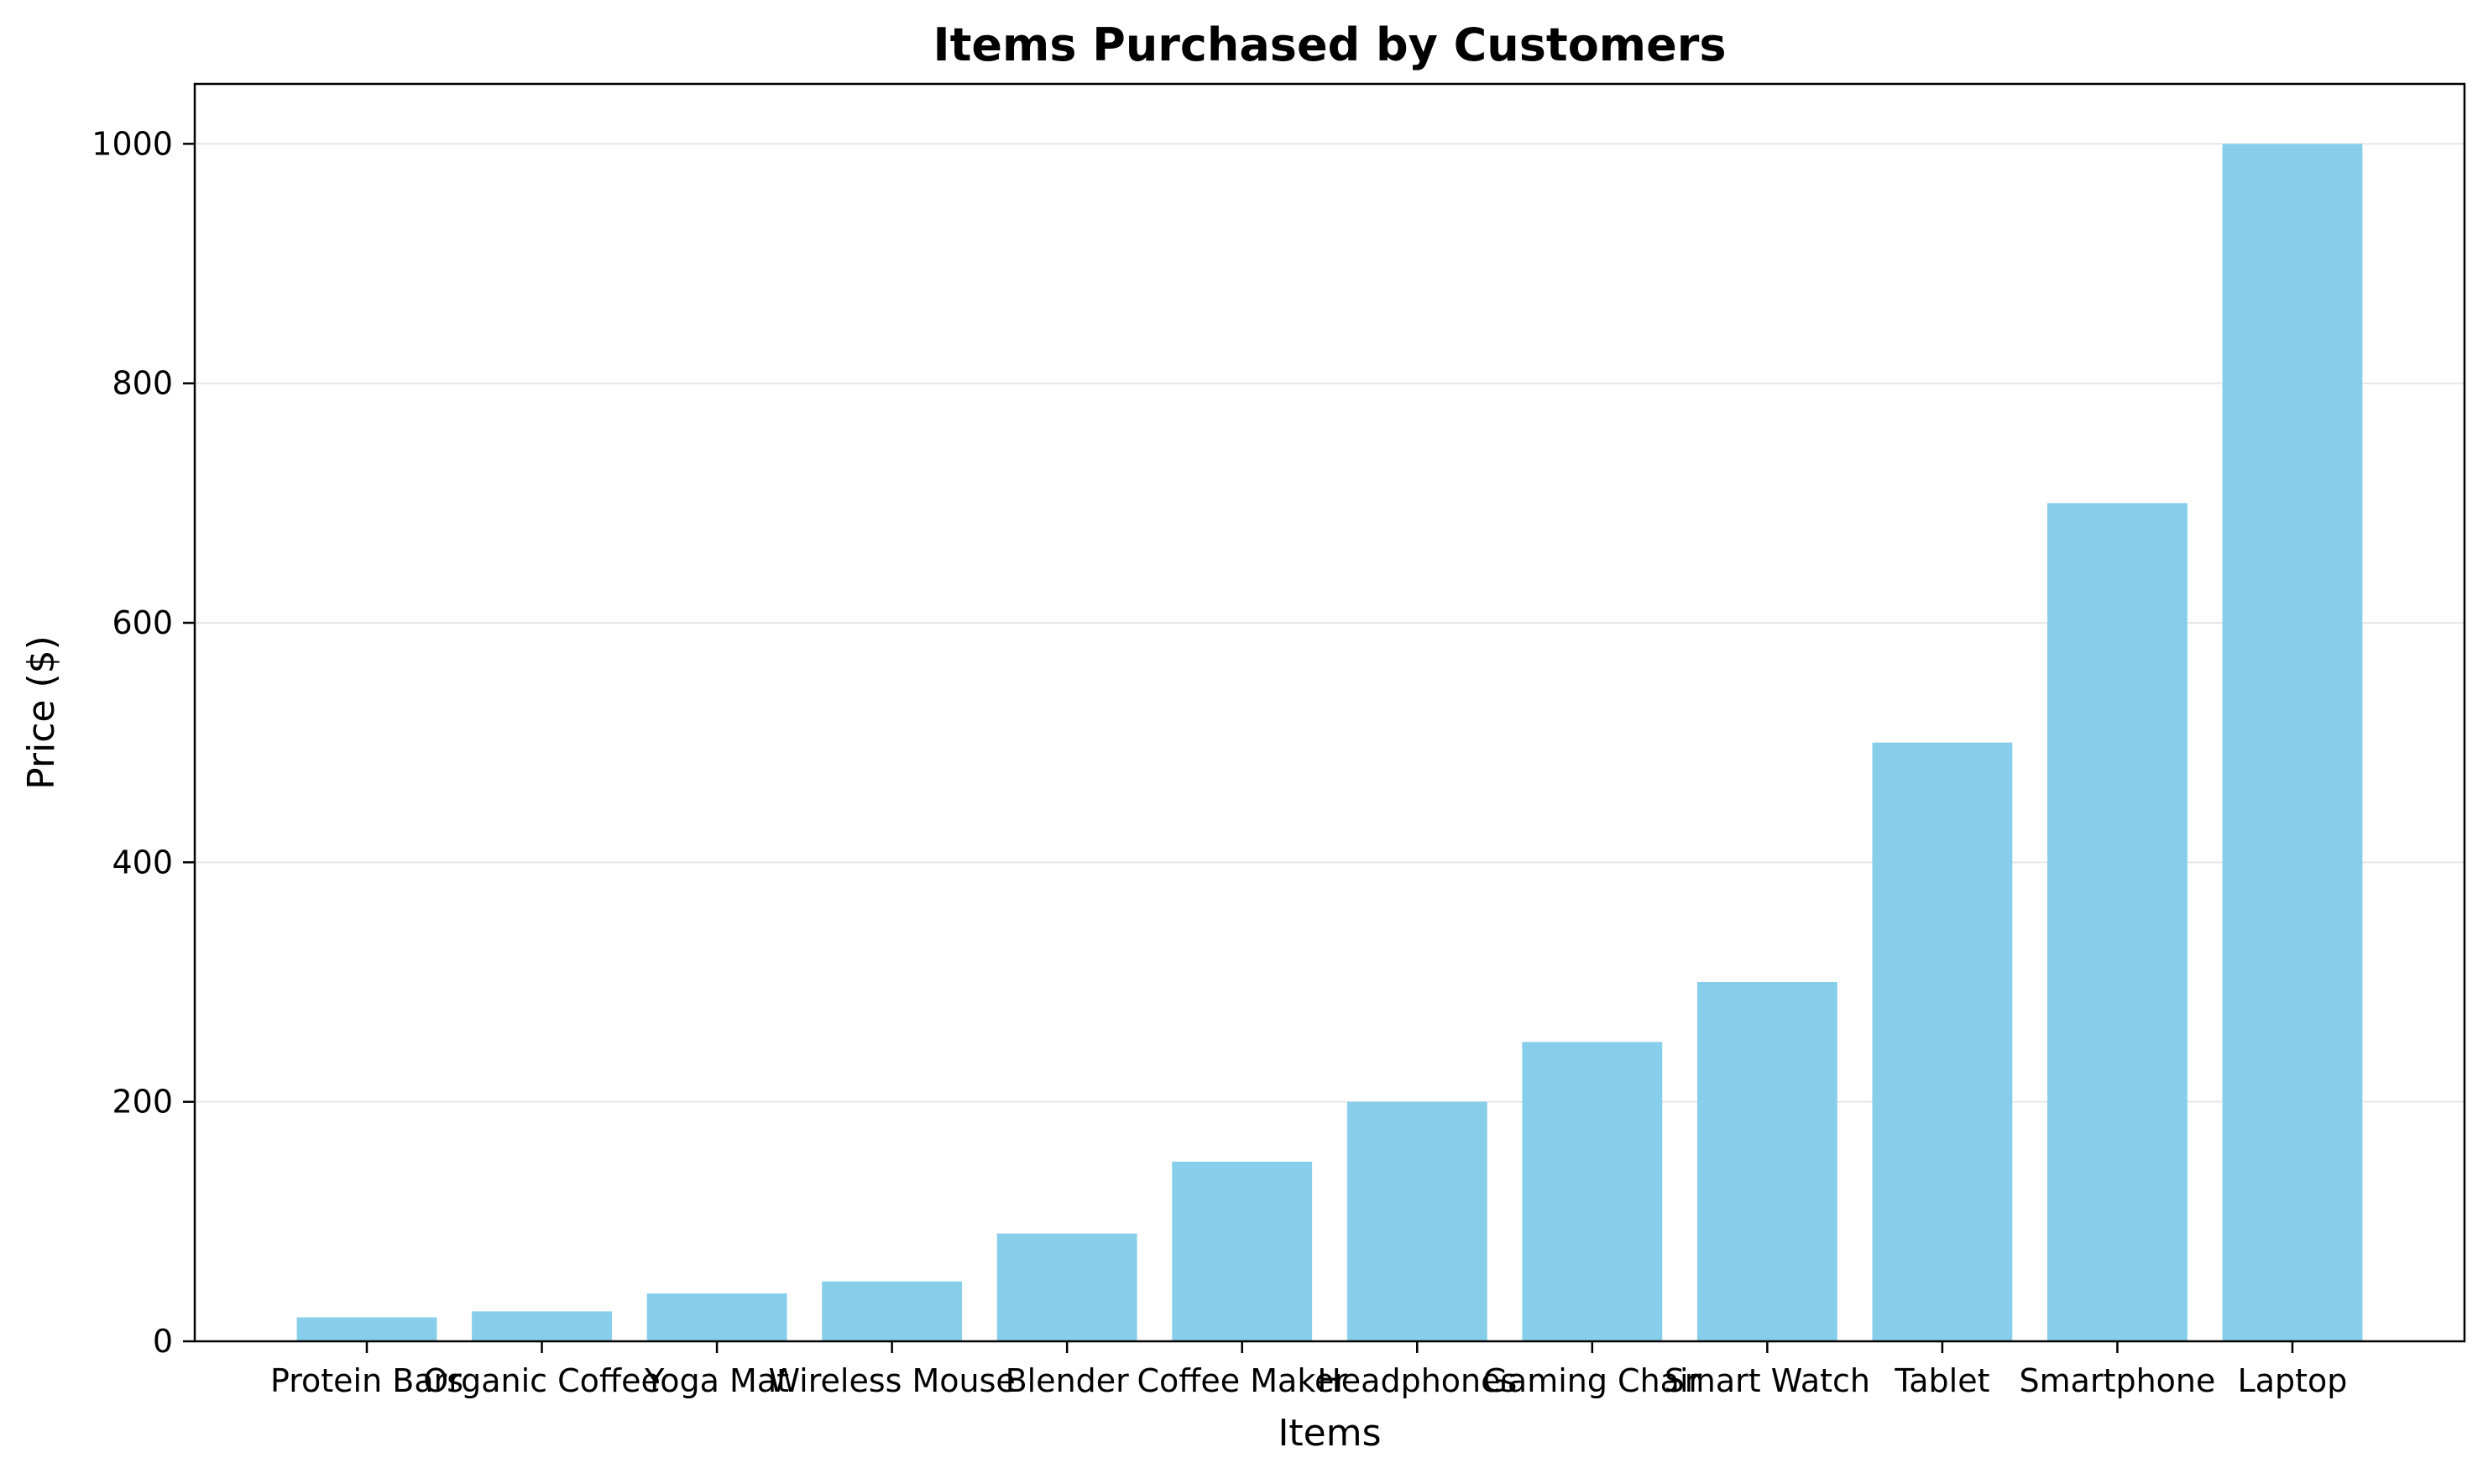 This screenshot has width=2488, height=1484. What do you see at coordinates (142, 1102) in the screenshot?
I see `y-tick-label: 200` at bounding box center [142, 1102].